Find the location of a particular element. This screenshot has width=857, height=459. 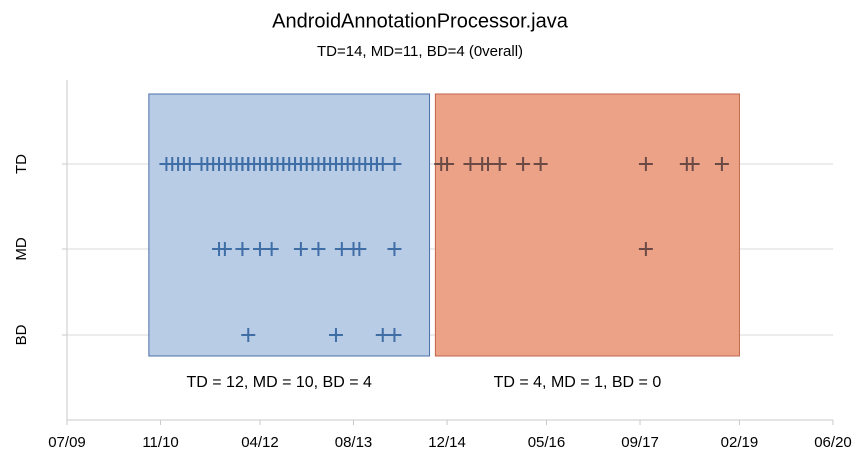

y-tick-label: MD is located at coordinates (21, 248).